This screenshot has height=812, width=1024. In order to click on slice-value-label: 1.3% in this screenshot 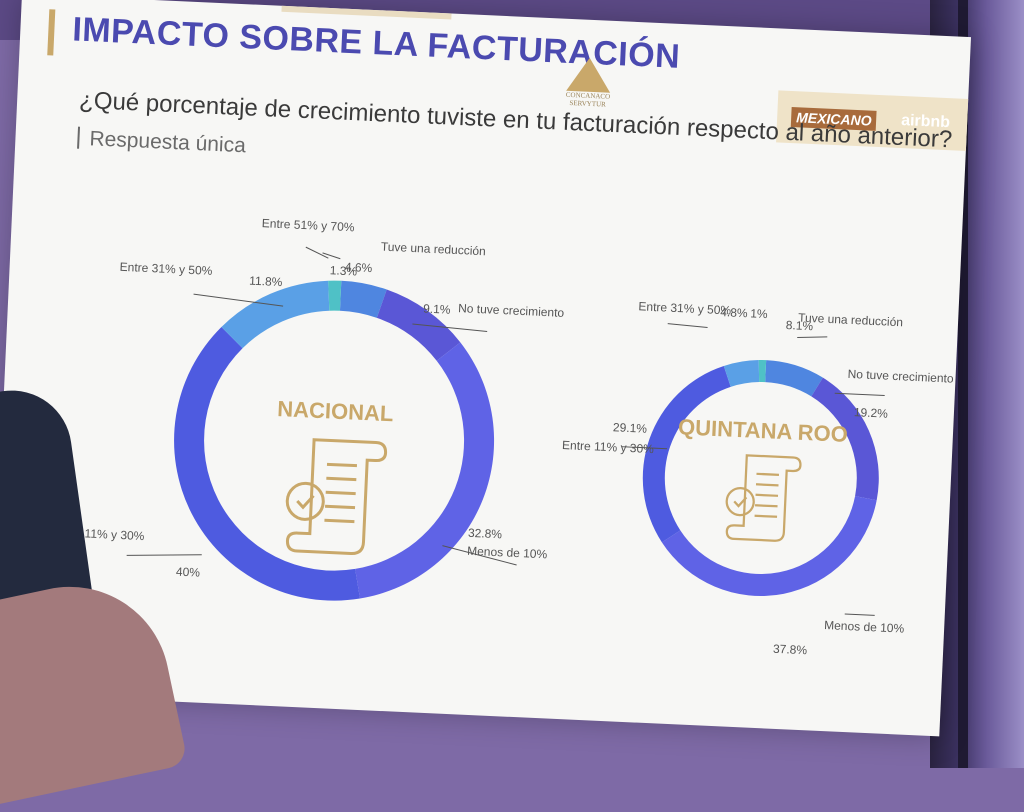, I will do `click(343, 270)`.